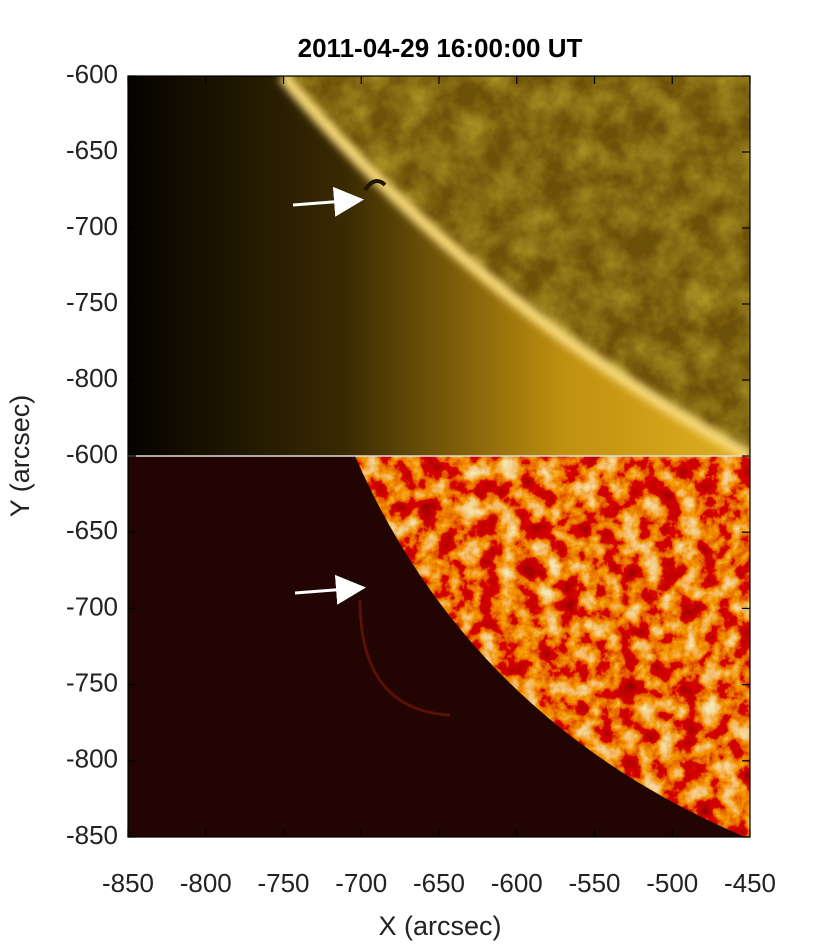  I want to click on x-tick-label: -850, so click(128, 883).